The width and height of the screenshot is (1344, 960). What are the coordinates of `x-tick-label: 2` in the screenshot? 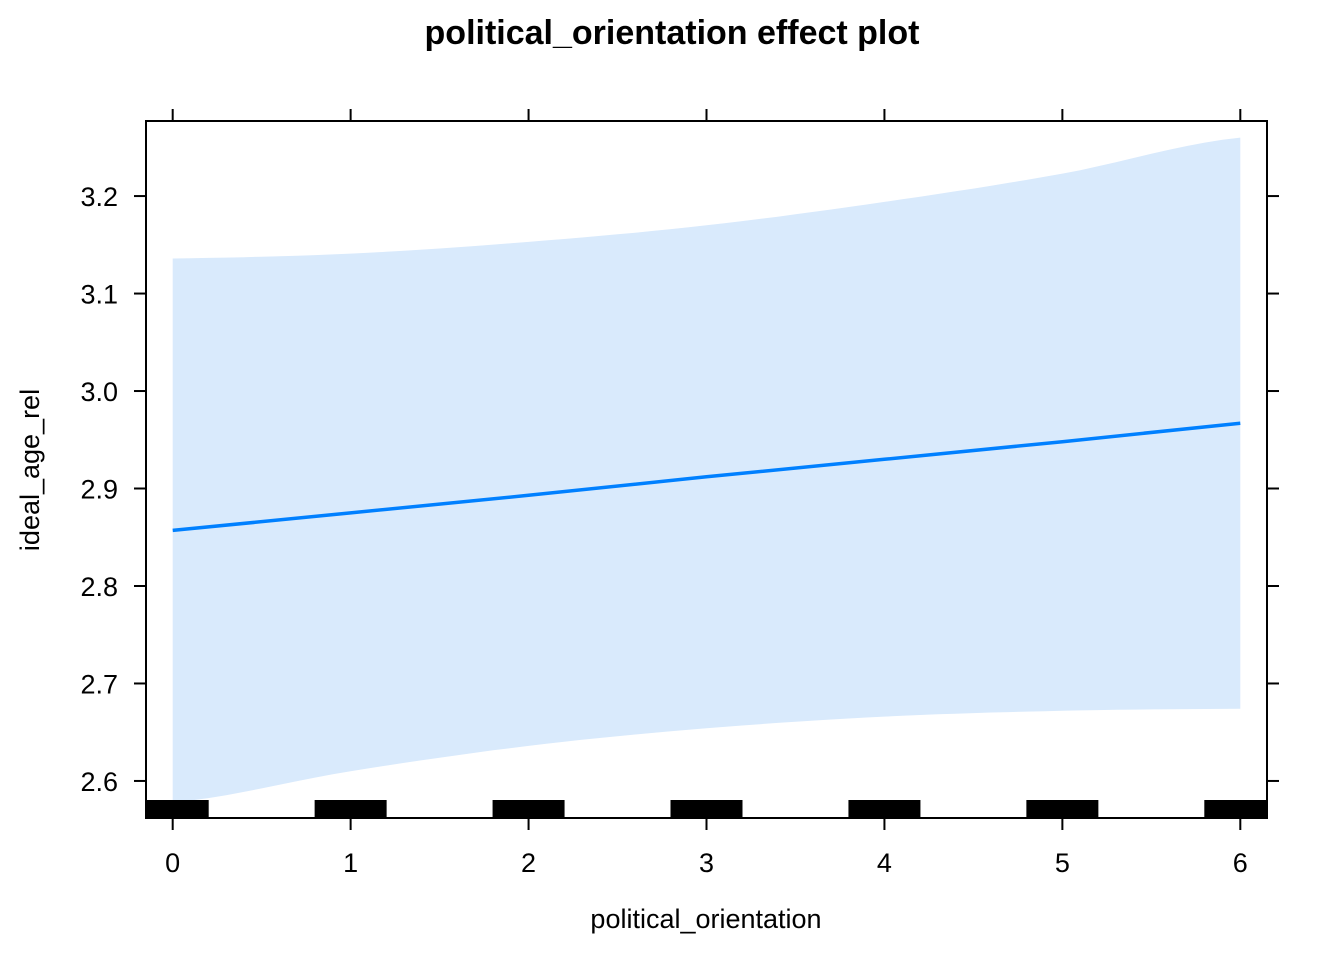 It's located at (528, 863).